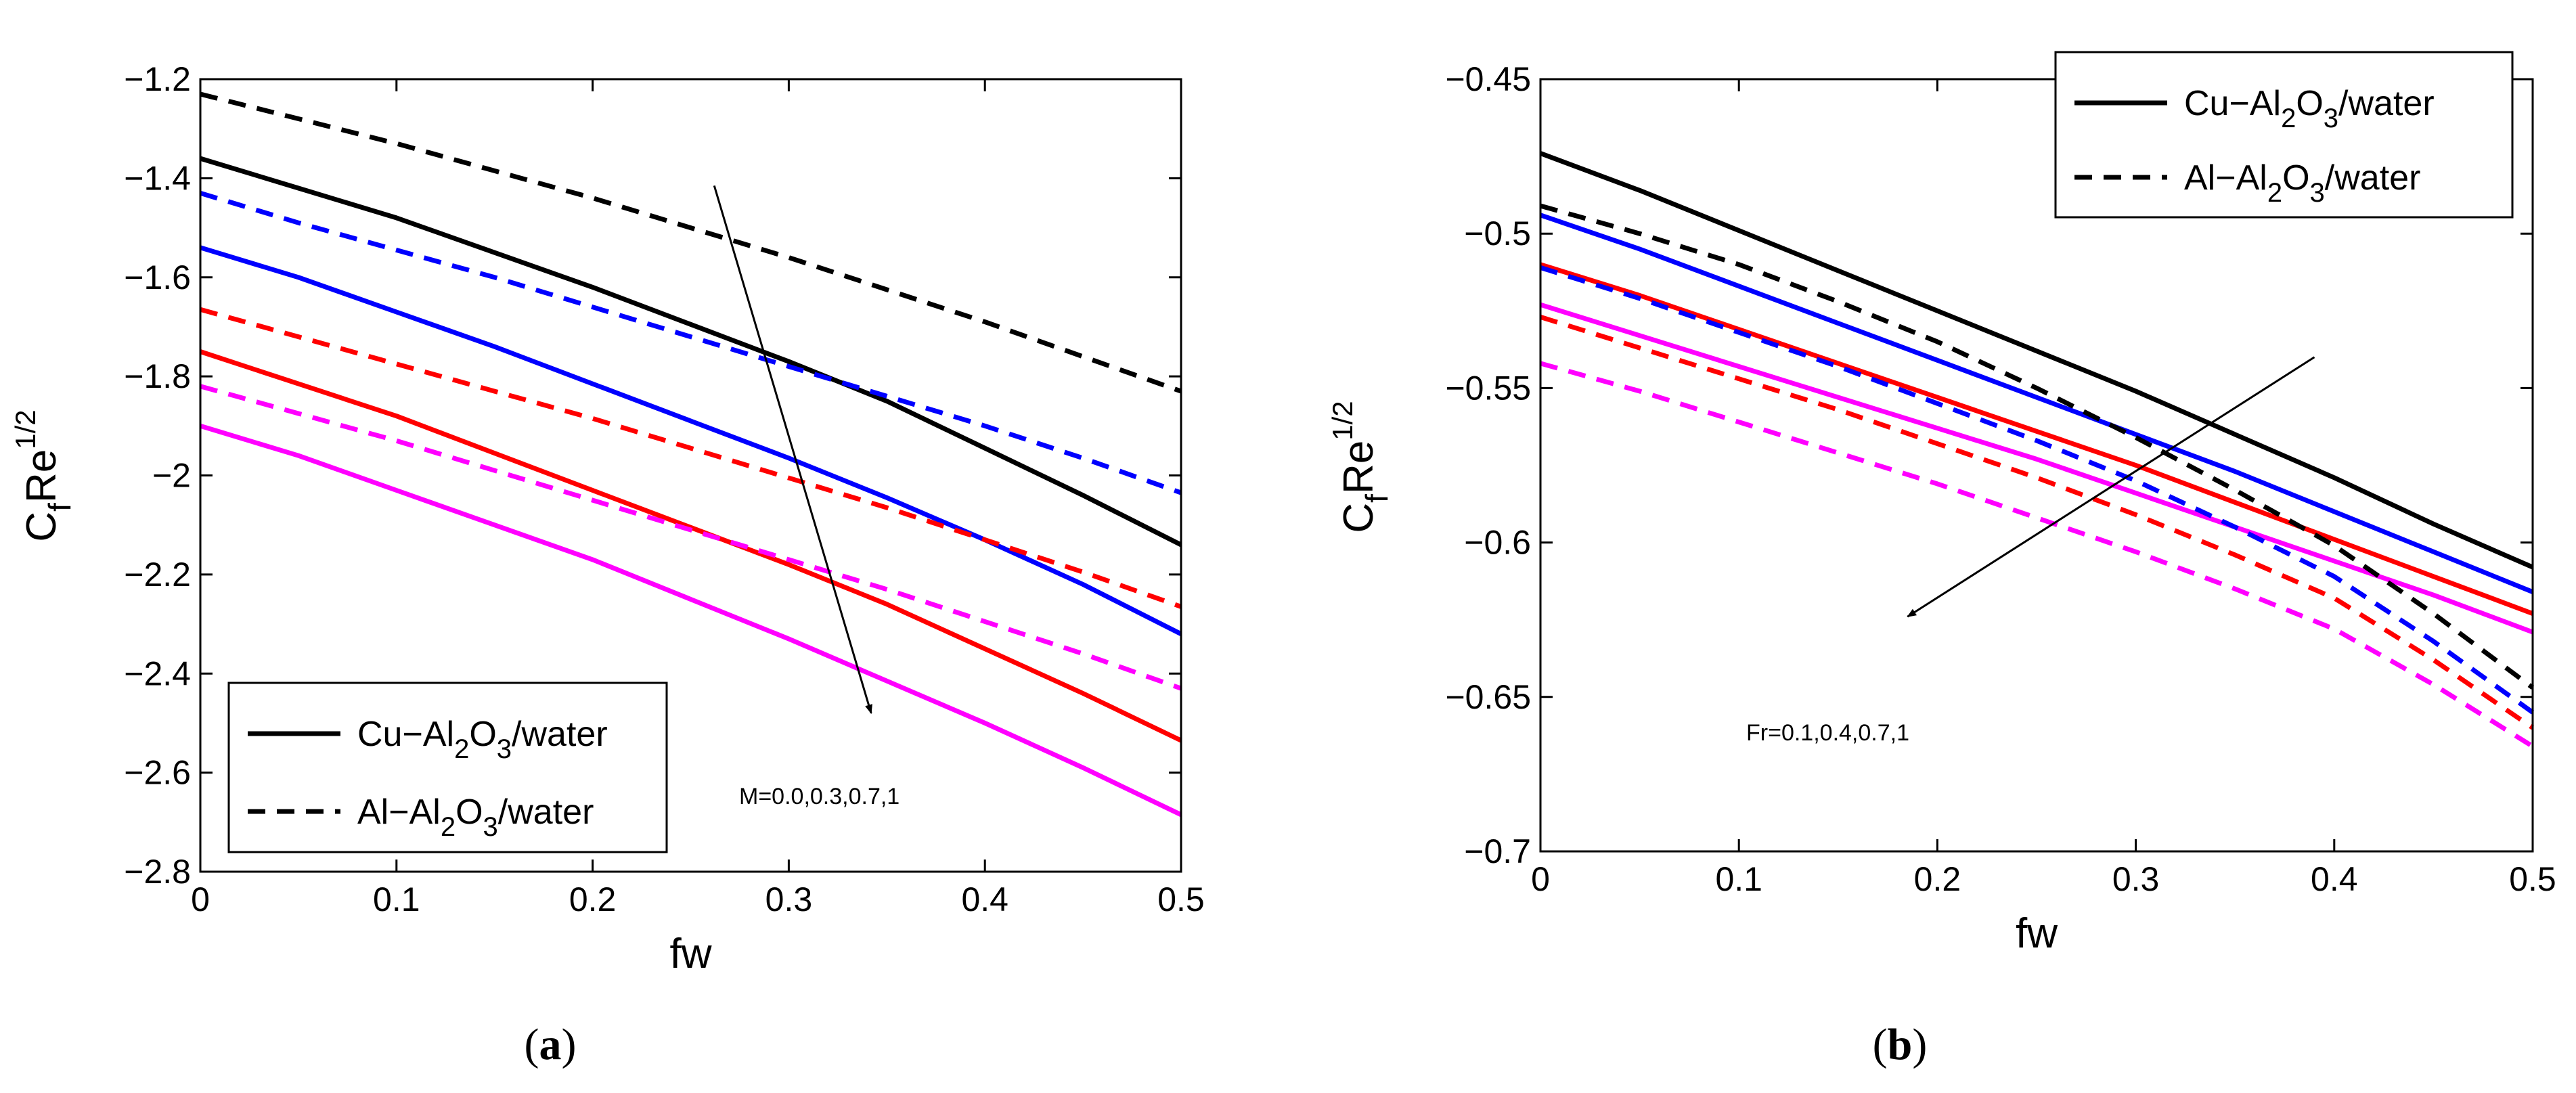 This screenshot has height=1093, width=2576. I want to click on panel-a-x-tick-label: 0.2, so click(593, 899).